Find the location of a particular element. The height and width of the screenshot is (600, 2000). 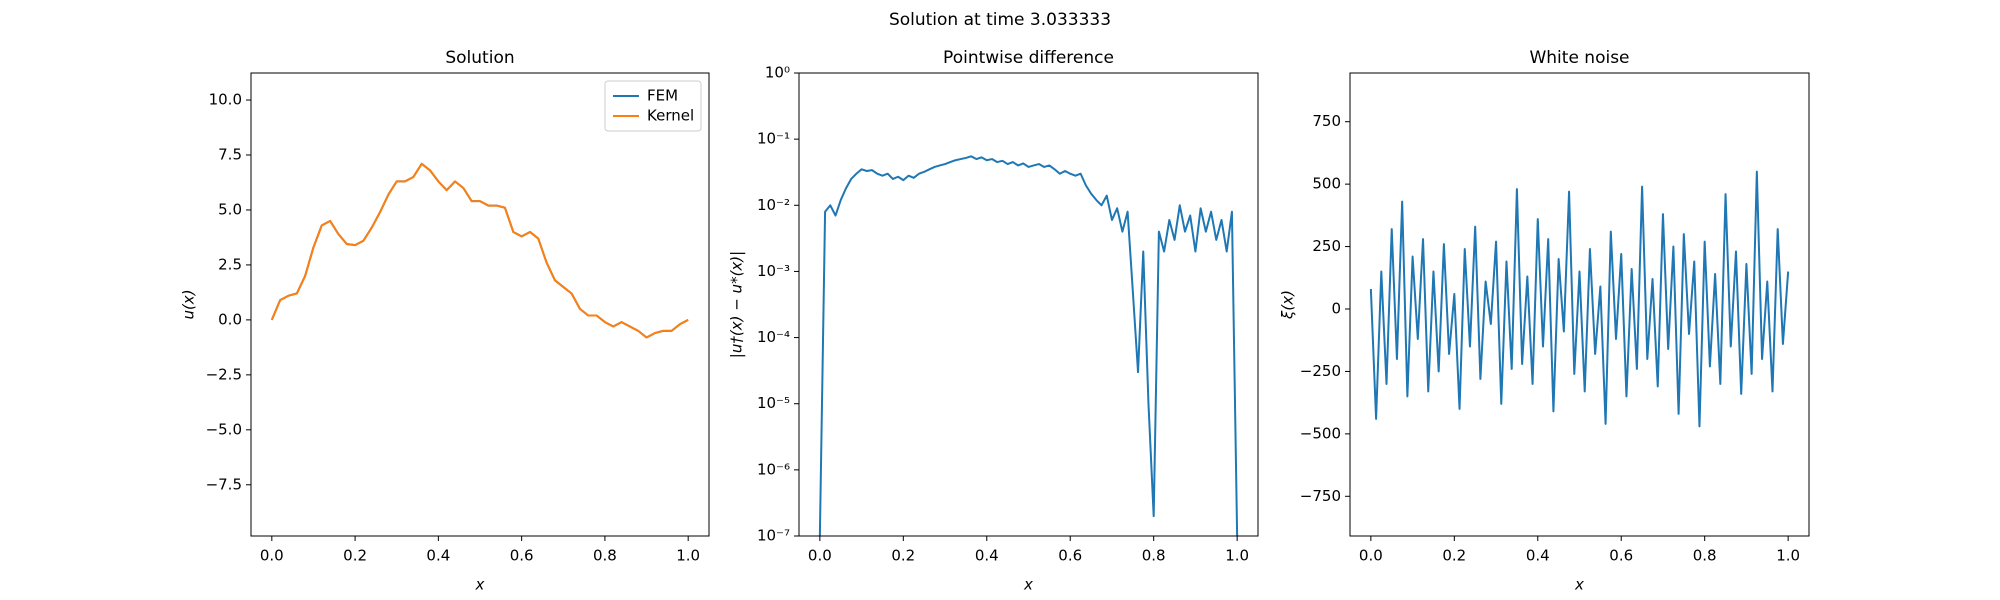

y-tick-label: 10⁻⁶ is located at coordinates (773, 469).